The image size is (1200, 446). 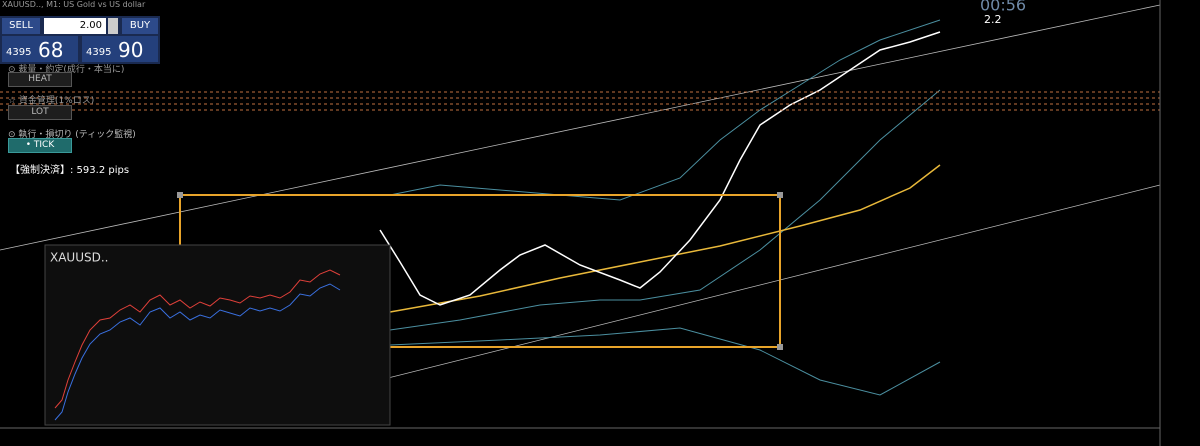 What do you see at coordinates (75, 26) in the screenshot?
I see `lot-input: 2.00` at bounding box center [75, 26].